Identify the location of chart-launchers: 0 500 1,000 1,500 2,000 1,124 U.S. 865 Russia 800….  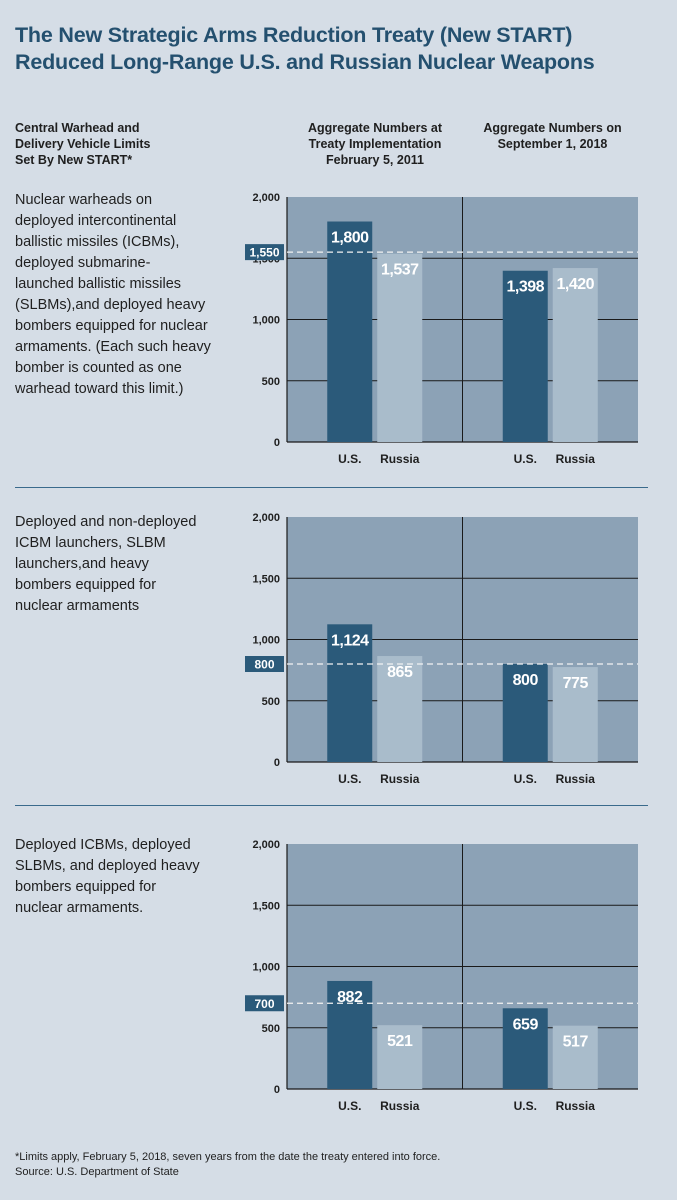
(441, 649).